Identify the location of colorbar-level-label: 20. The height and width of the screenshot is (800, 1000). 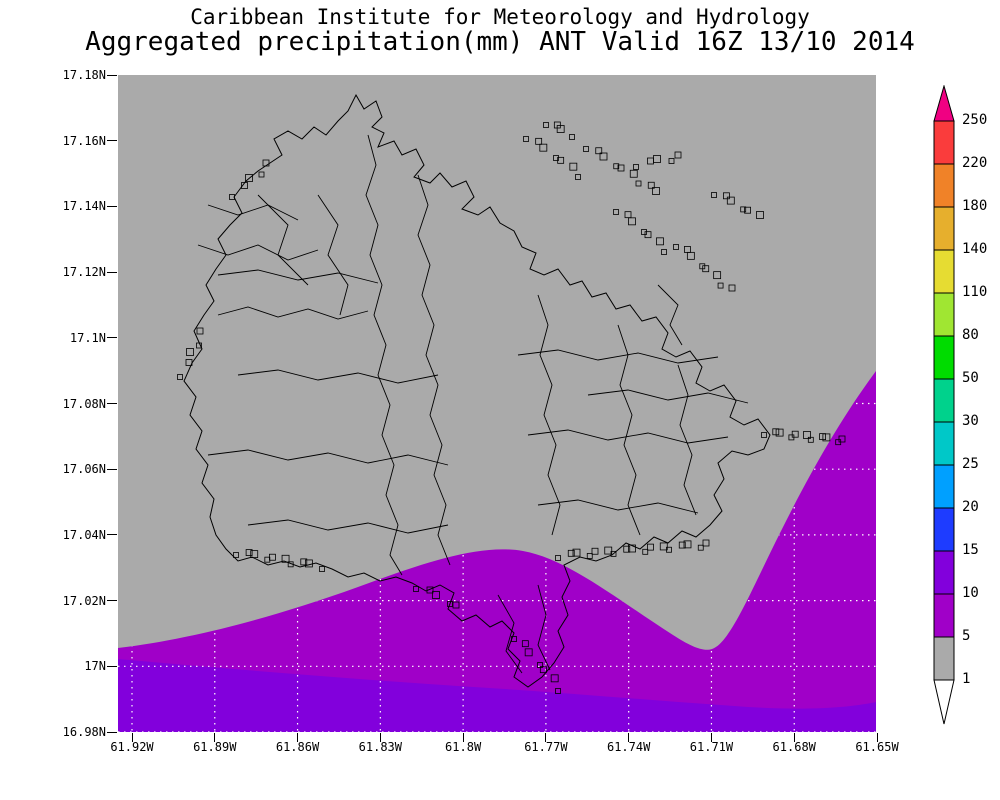
(970, 507).